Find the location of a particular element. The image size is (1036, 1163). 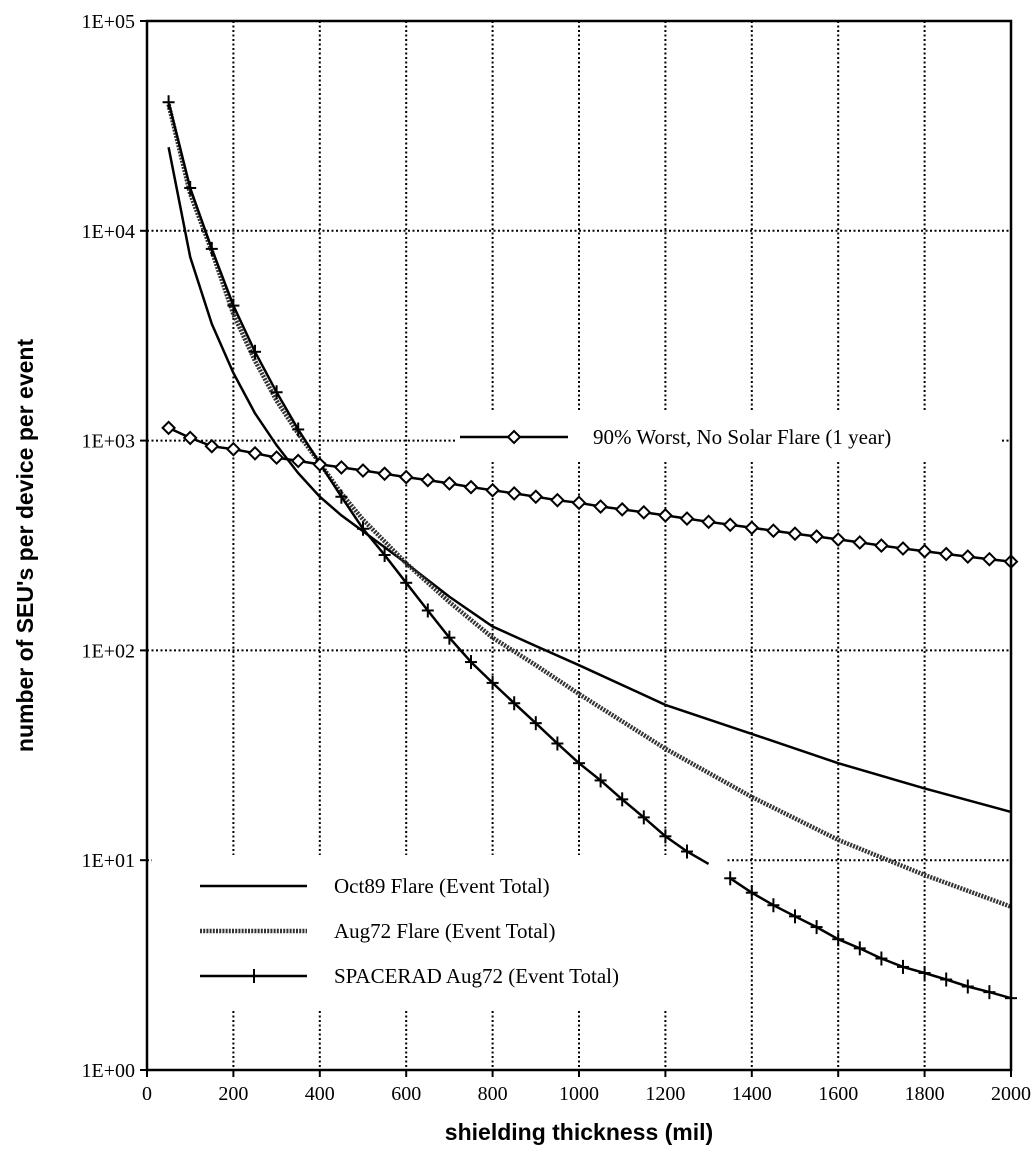

legend-entry-1: Aug72 Flare (Event Total) is located at coordinates (378, 931).